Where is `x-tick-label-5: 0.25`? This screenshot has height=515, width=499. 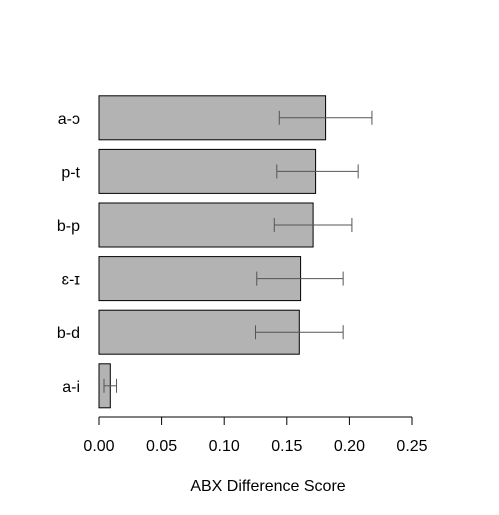
x-tick-label-5: 0.25 is located at coordinates (411, 446).